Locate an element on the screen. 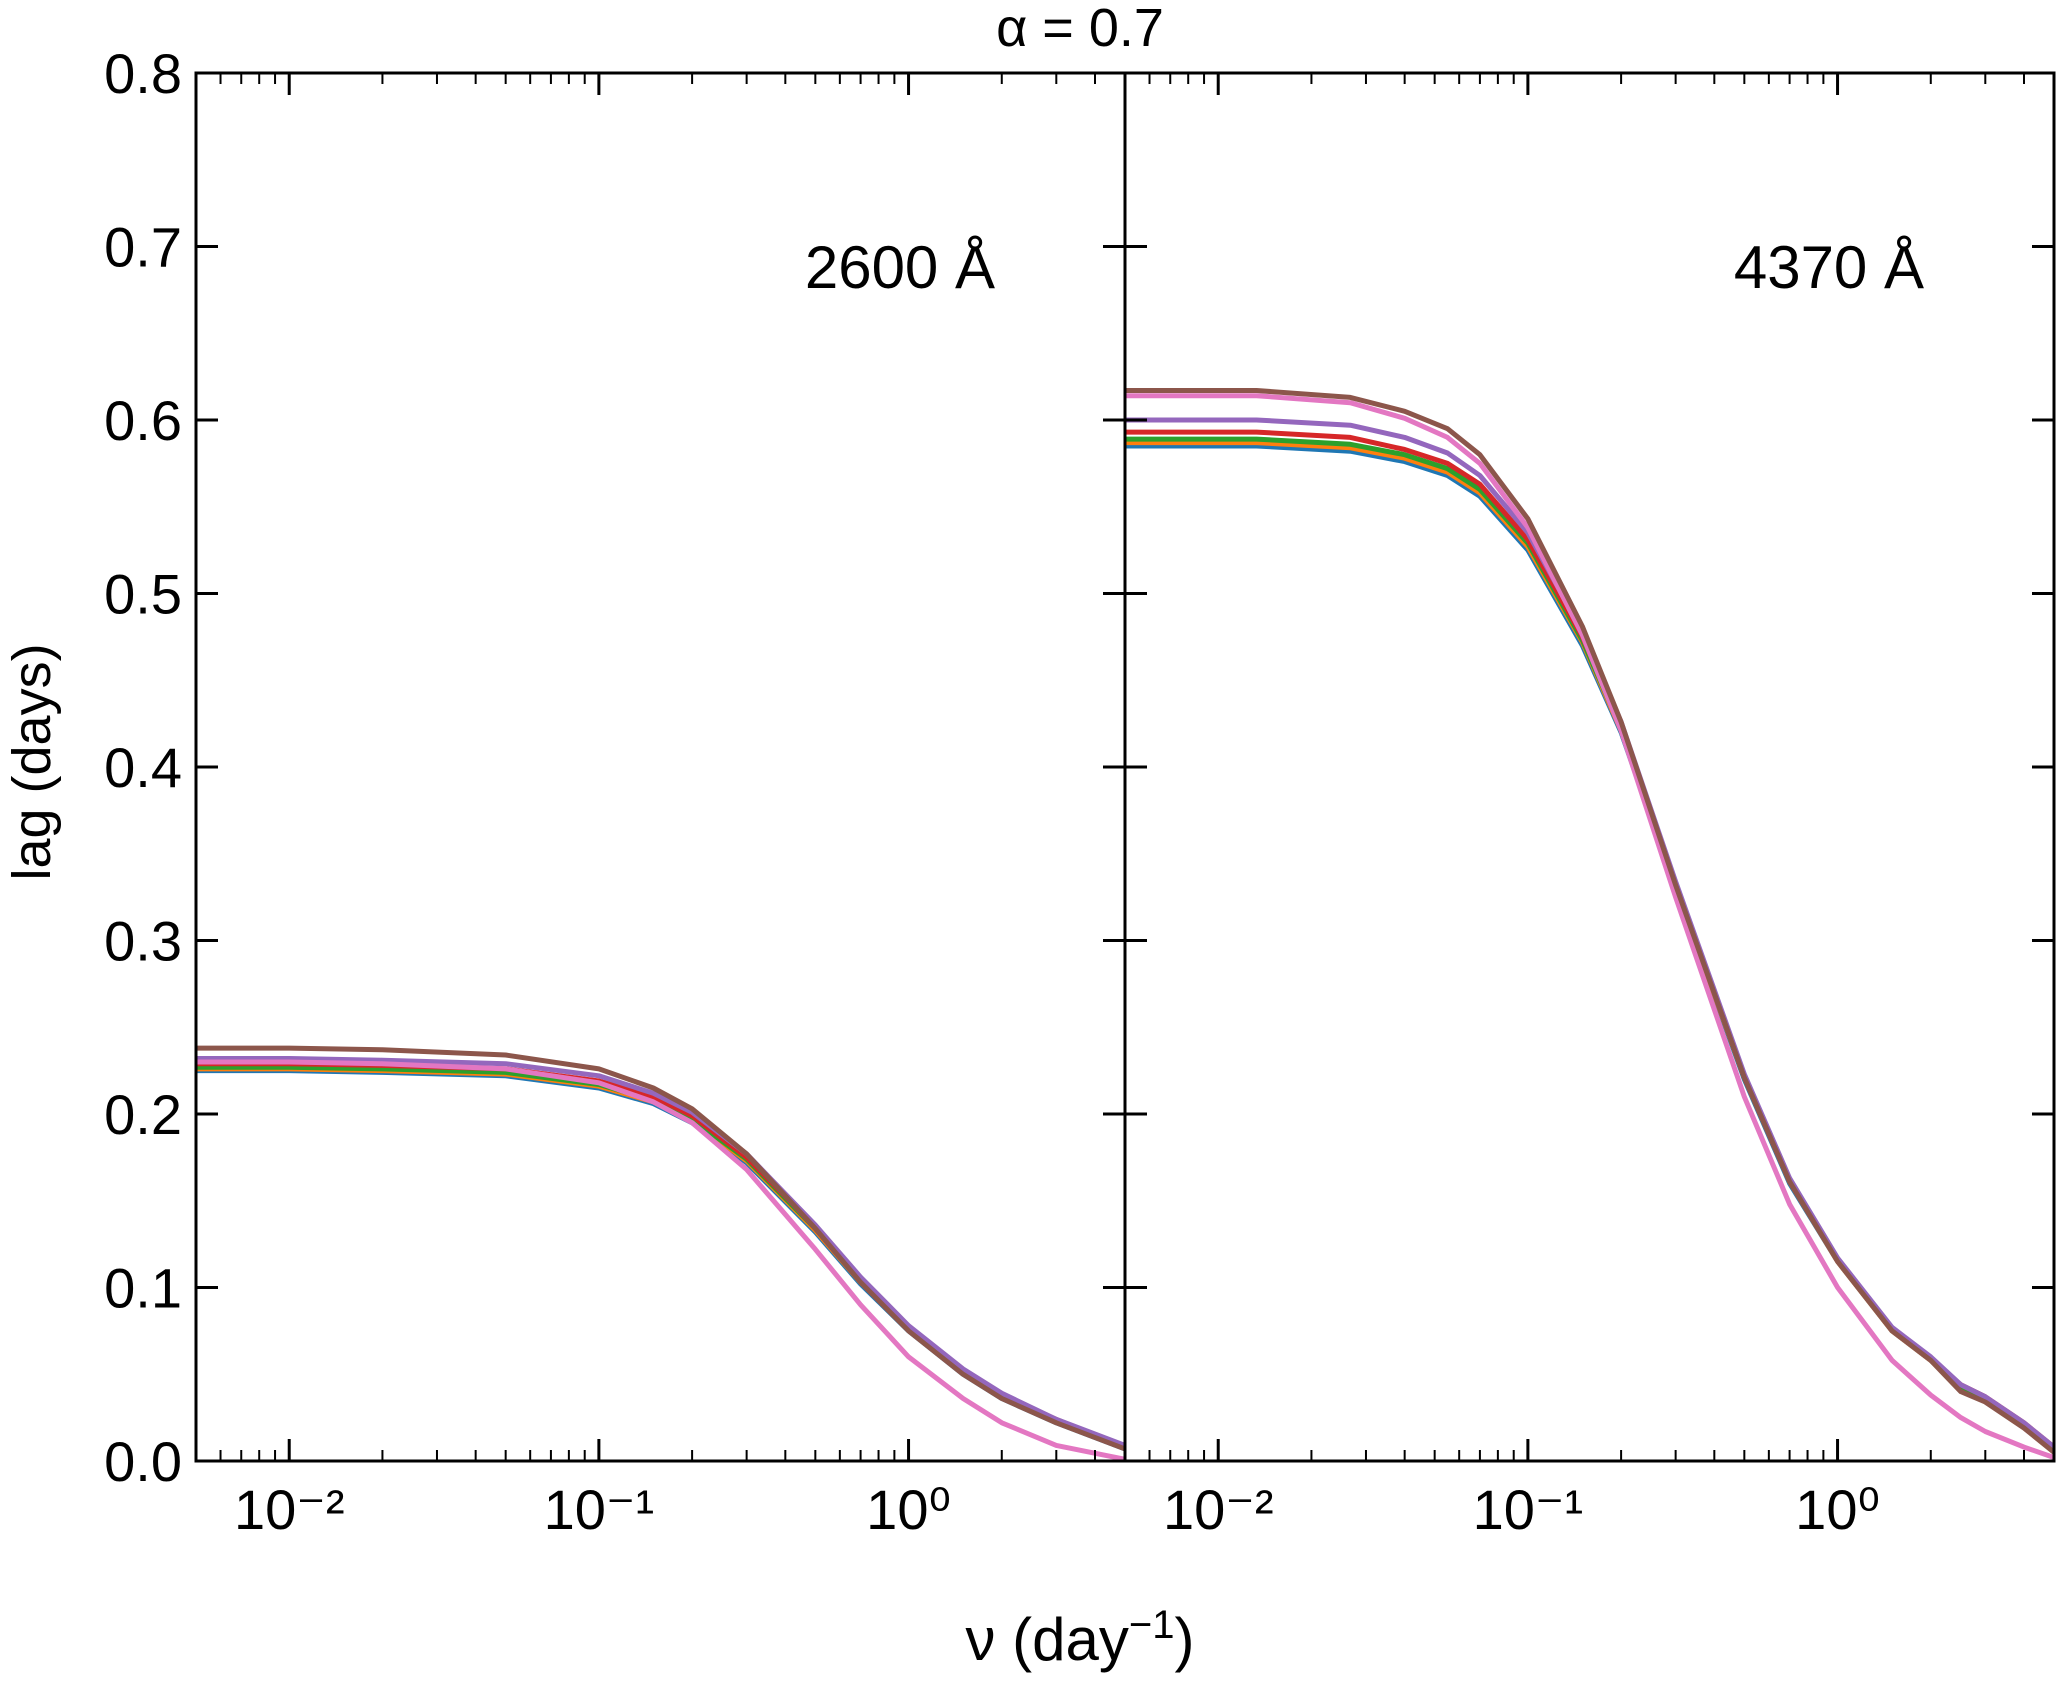 This screenshot has height=1682, width=2058. y-tick-label: 0.1 is located at coordinates (143, 1288).